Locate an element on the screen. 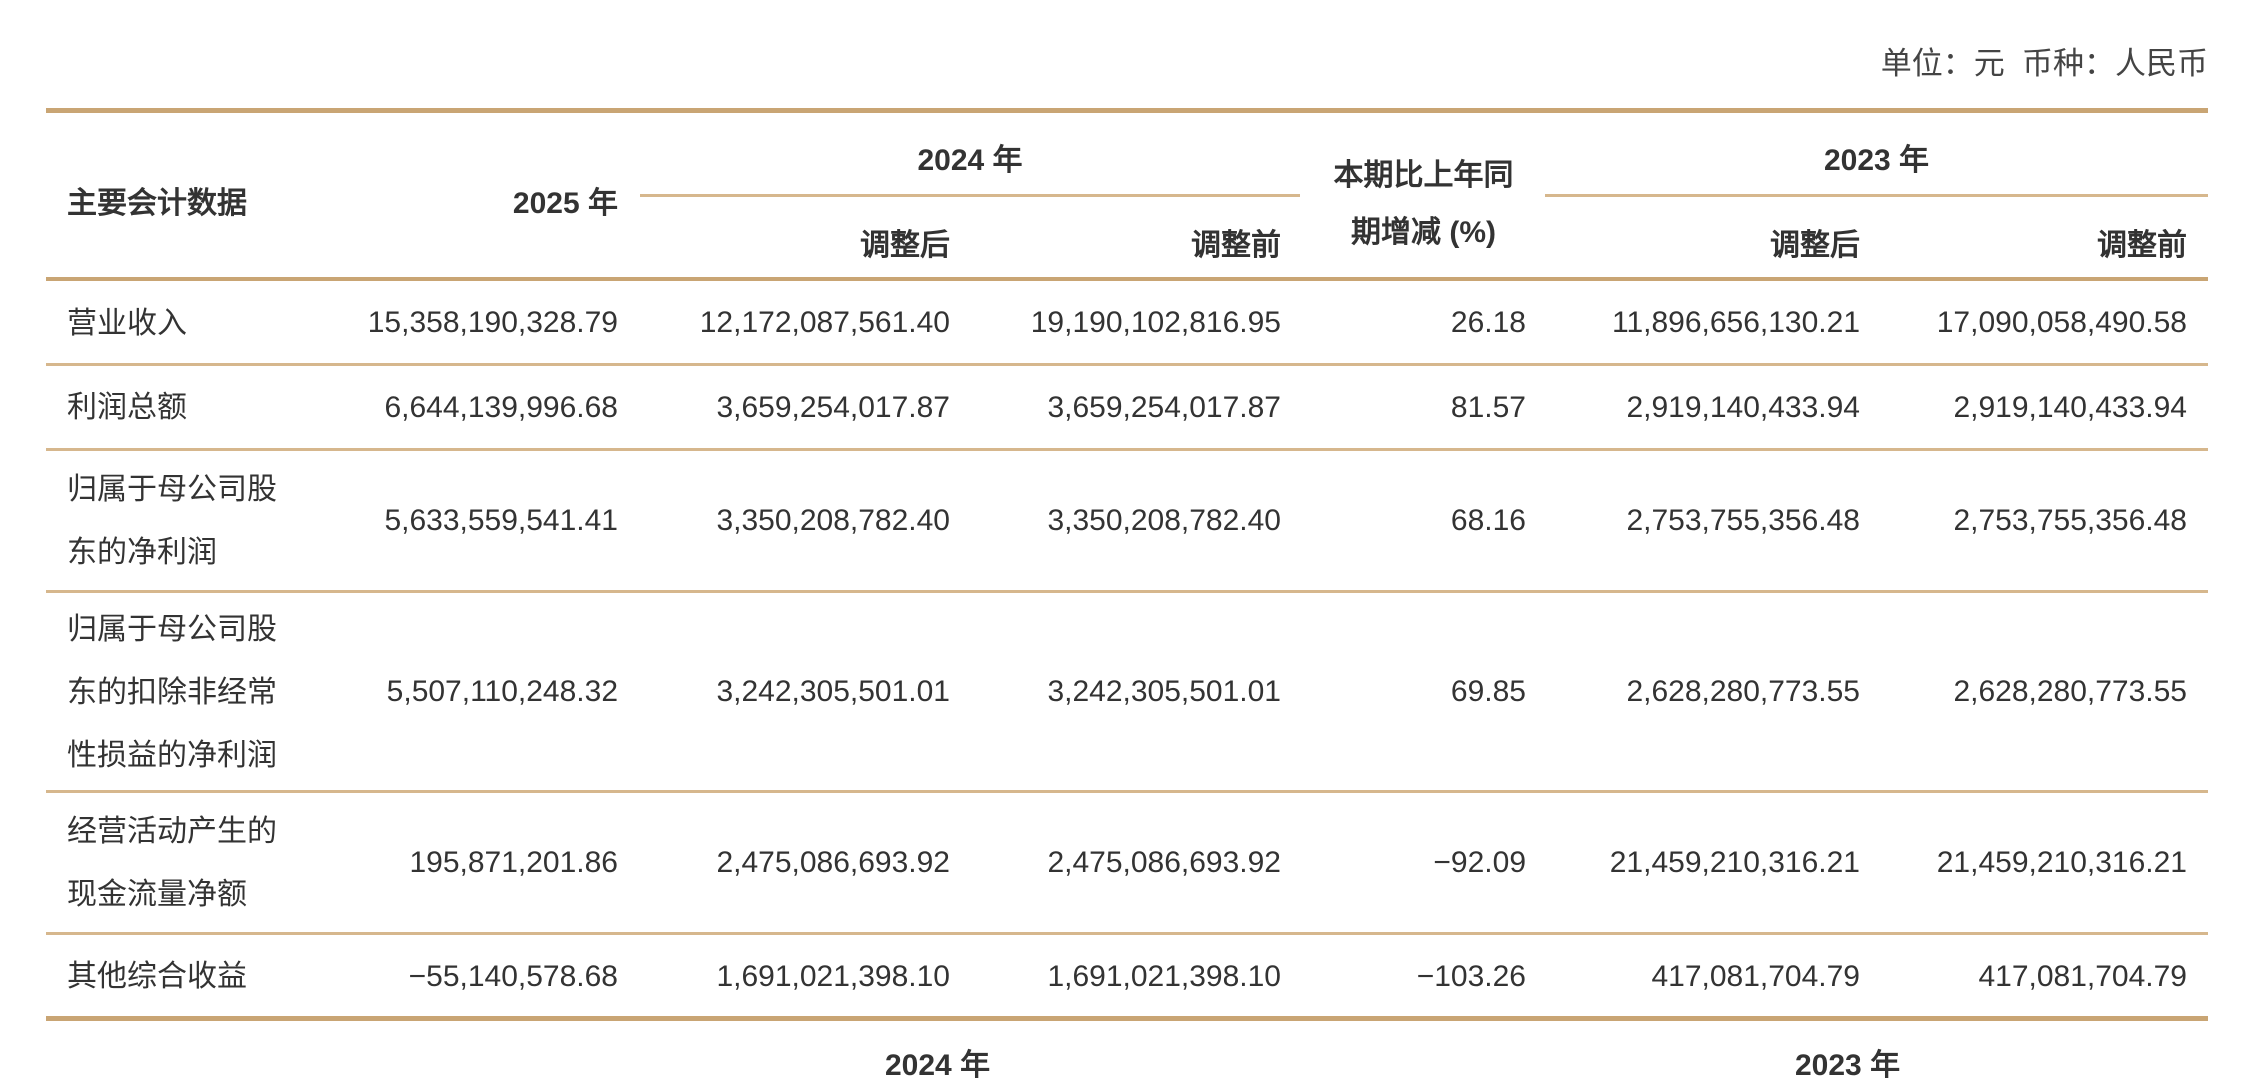 This screenshot has width=2244, height=1084. cell-v2023-after: 2,919,140,433.94 is located at coordinates (1743, 407).